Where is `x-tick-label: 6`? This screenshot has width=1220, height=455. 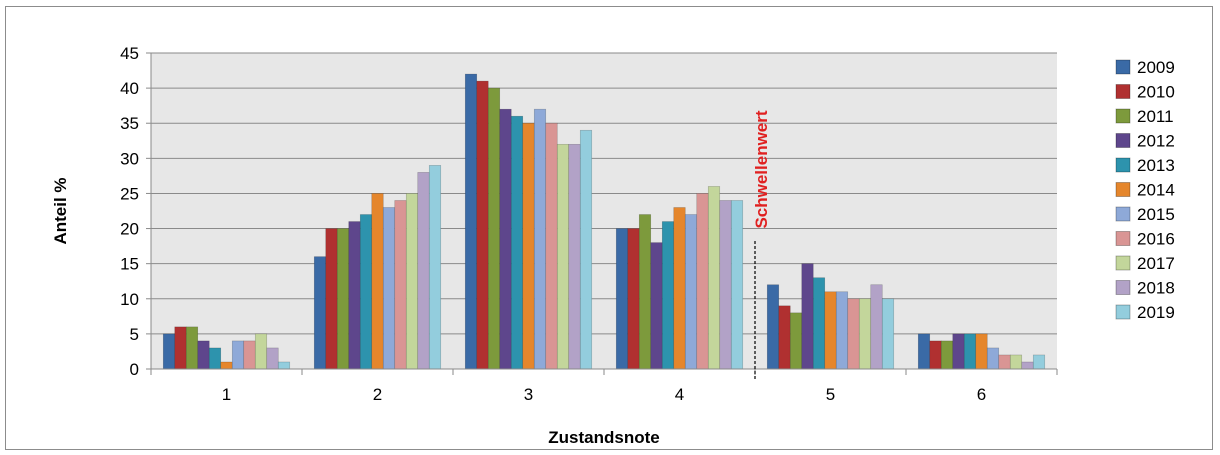 x-tick-label: 6 is located at coordinates (981, 394).